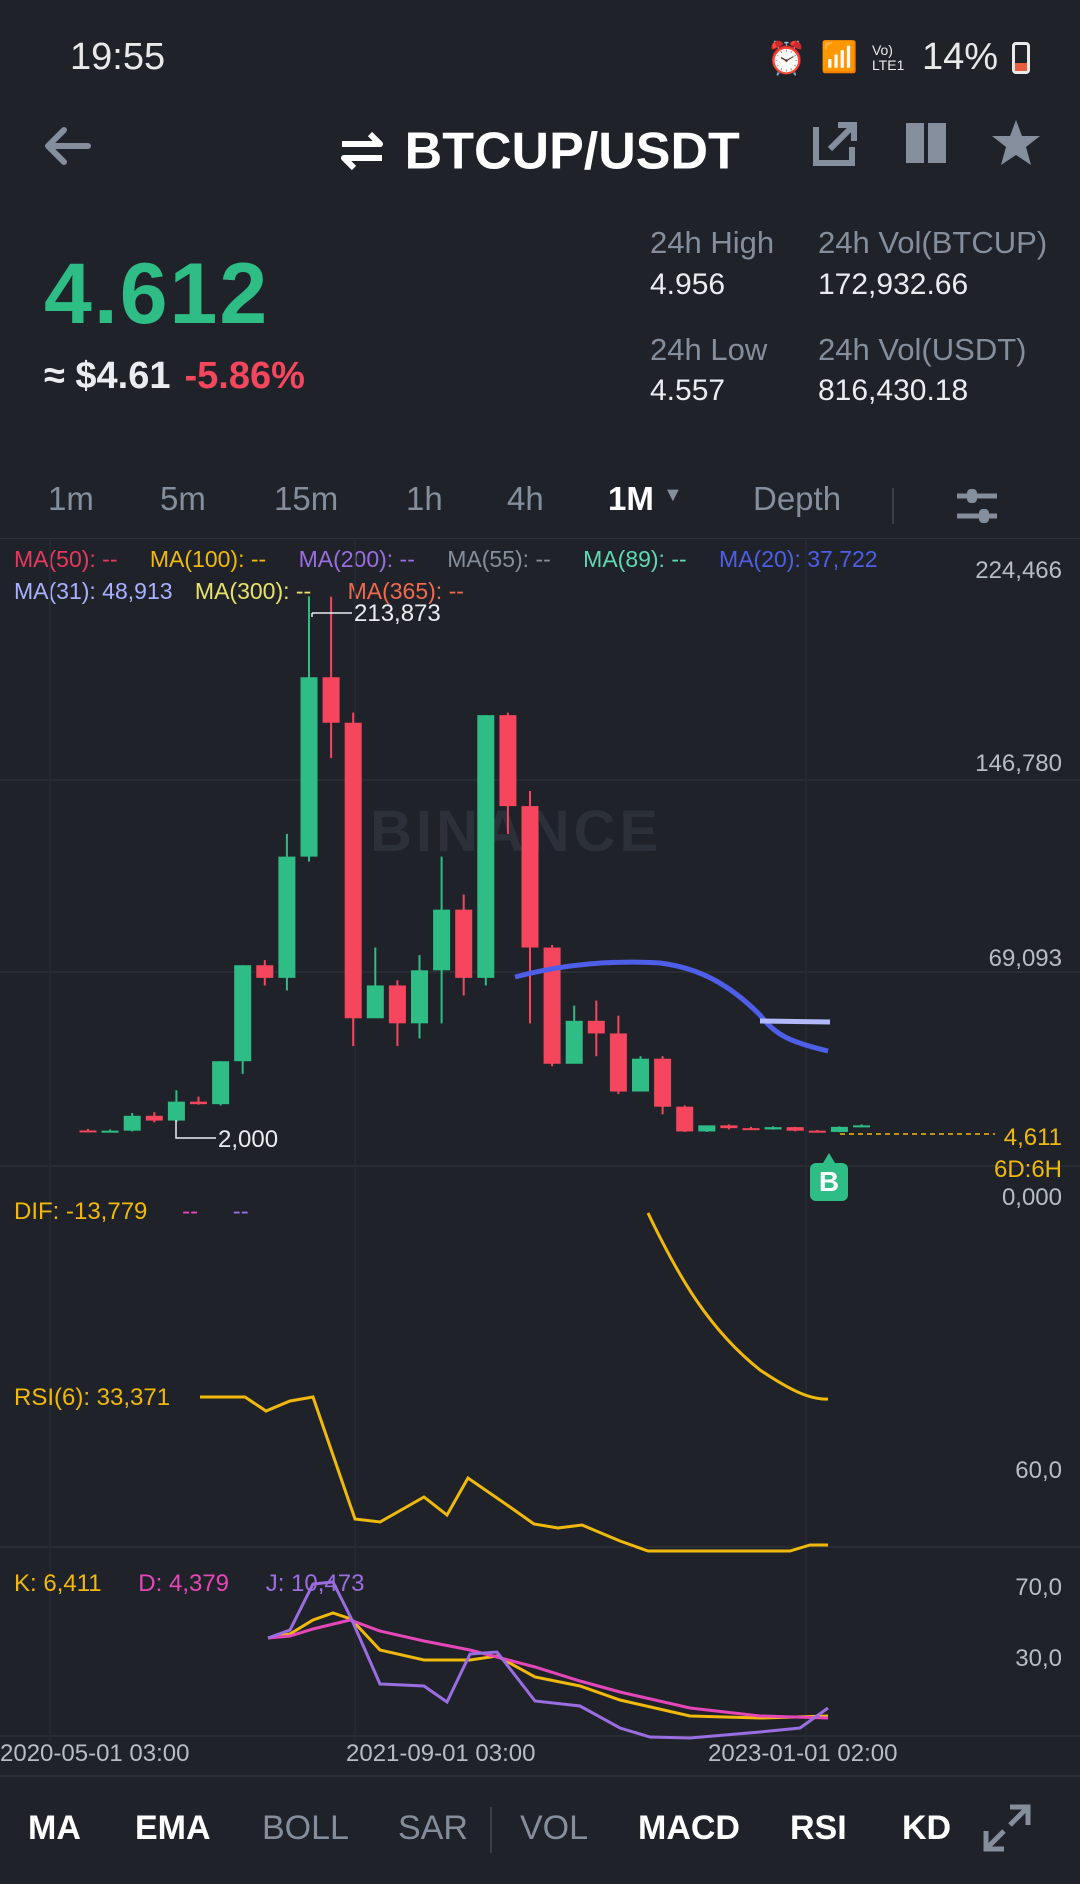 Image resolution: width=1080 pixels, height=1884 pixels. What do you see at coordinates (1038, 1658) in the screenshot?
I see `kdj-tick-2: 30,0` at bounding box center [1038, 1658].